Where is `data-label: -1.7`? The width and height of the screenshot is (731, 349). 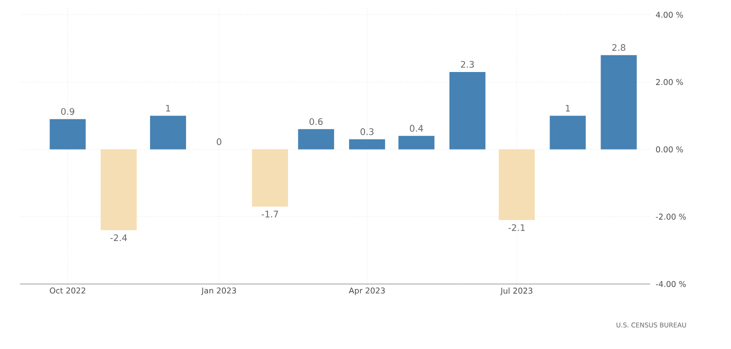 data-label: -1.7 is located at coordinates (270, 214).